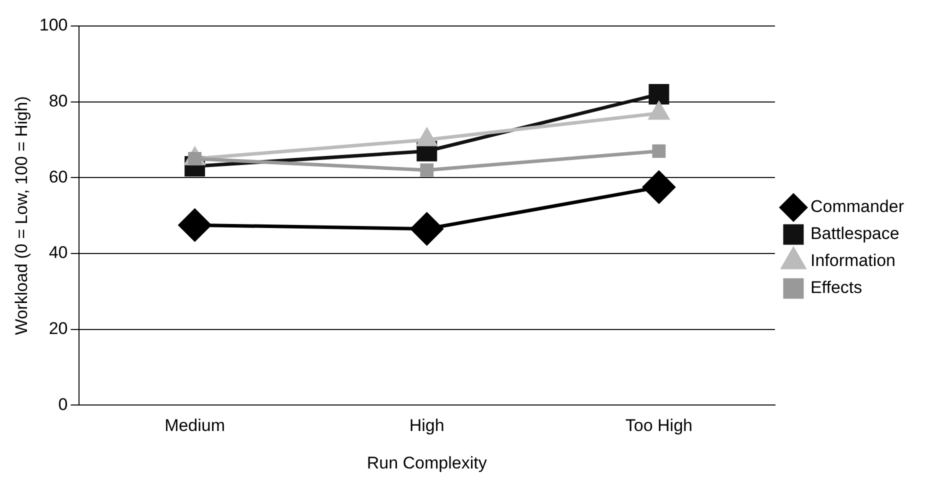 The width and height of the screenshot is (927, 488). What do you see at coordinates (857, 206) in the screenshot?
I see `legend-label: Commander` at bounding box center [857, 206].